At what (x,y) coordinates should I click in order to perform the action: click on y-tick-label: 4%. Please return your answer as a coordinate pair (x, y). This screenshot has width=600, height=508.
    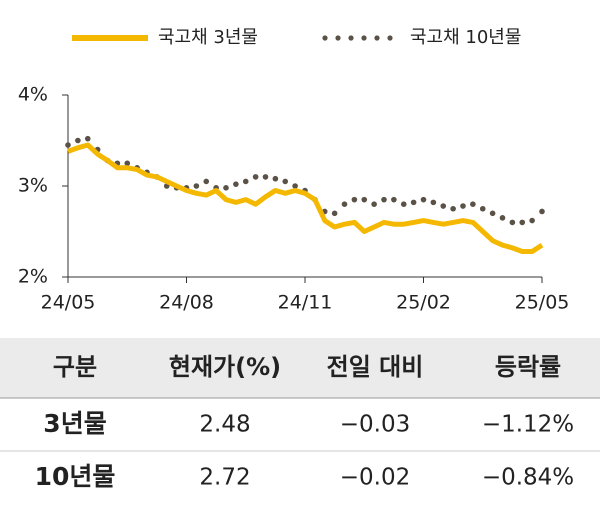
    Looking at the image, I should click on (33, 95).